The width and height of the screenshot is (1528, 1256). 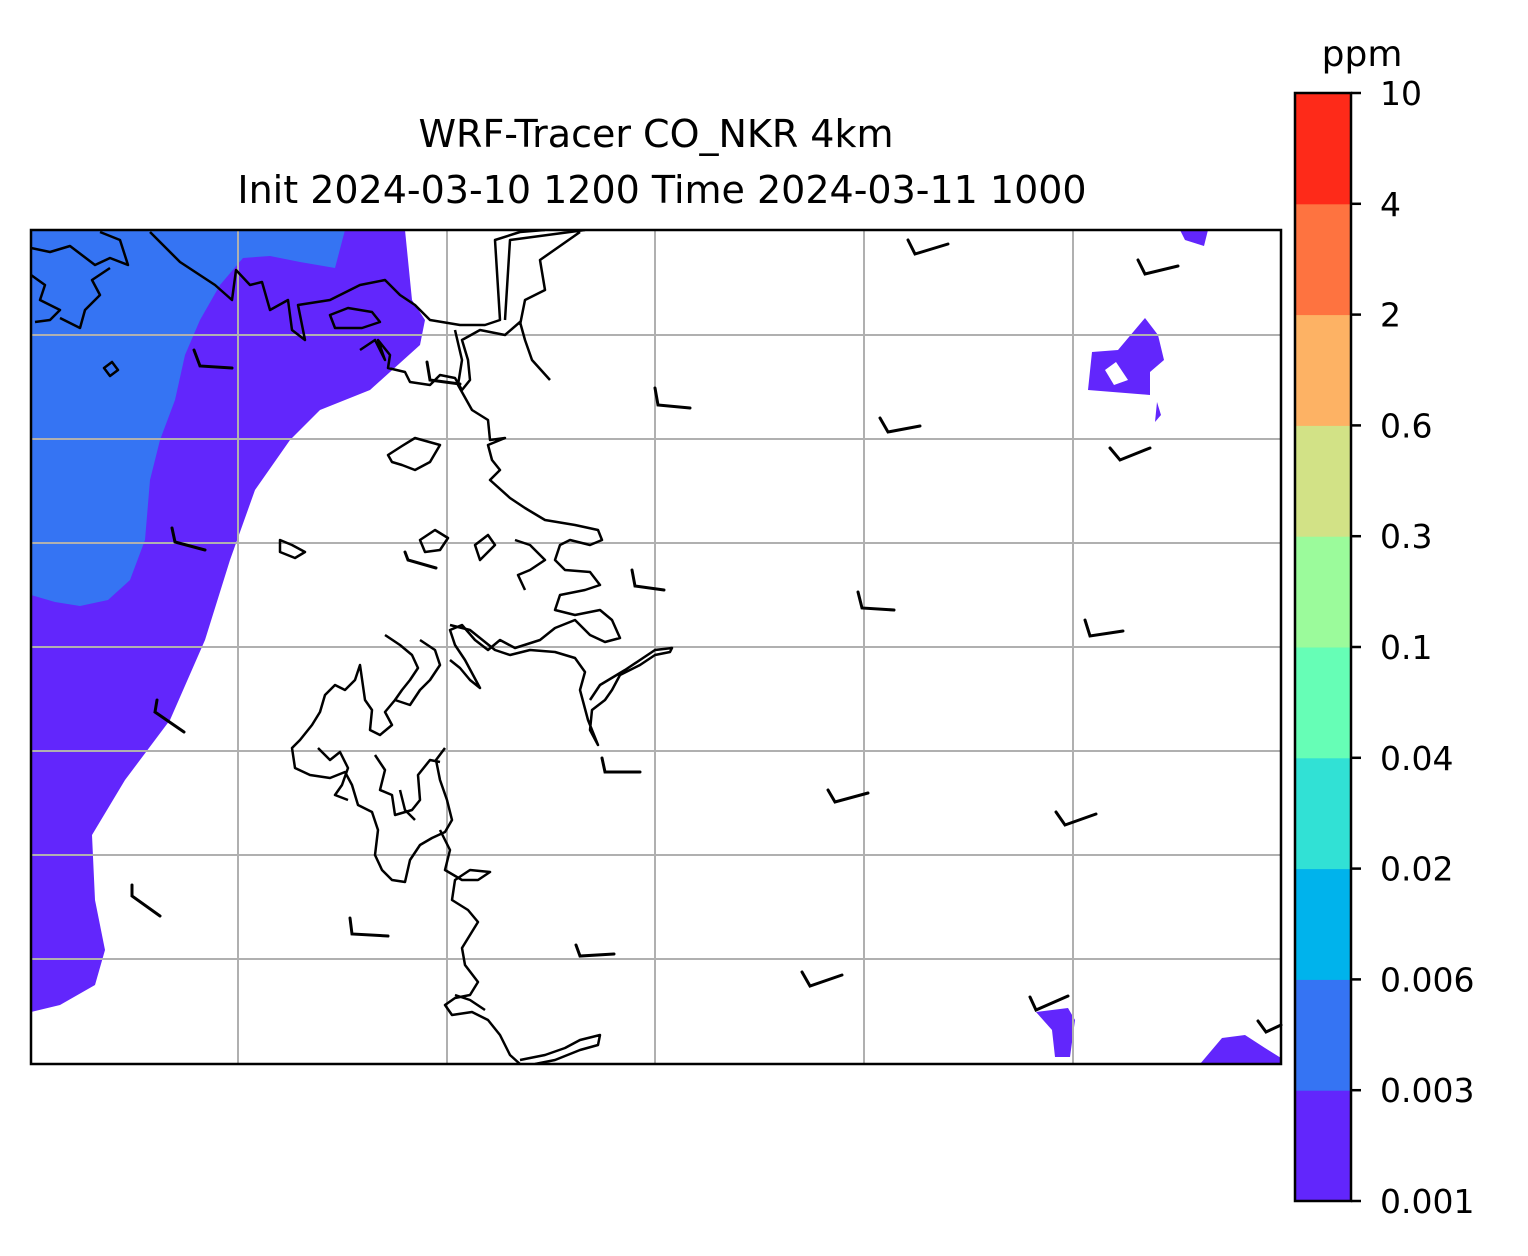 I want to click on title-line-1: WRF-Tracer CO_NKR 4km, so click(x=655, y=134).